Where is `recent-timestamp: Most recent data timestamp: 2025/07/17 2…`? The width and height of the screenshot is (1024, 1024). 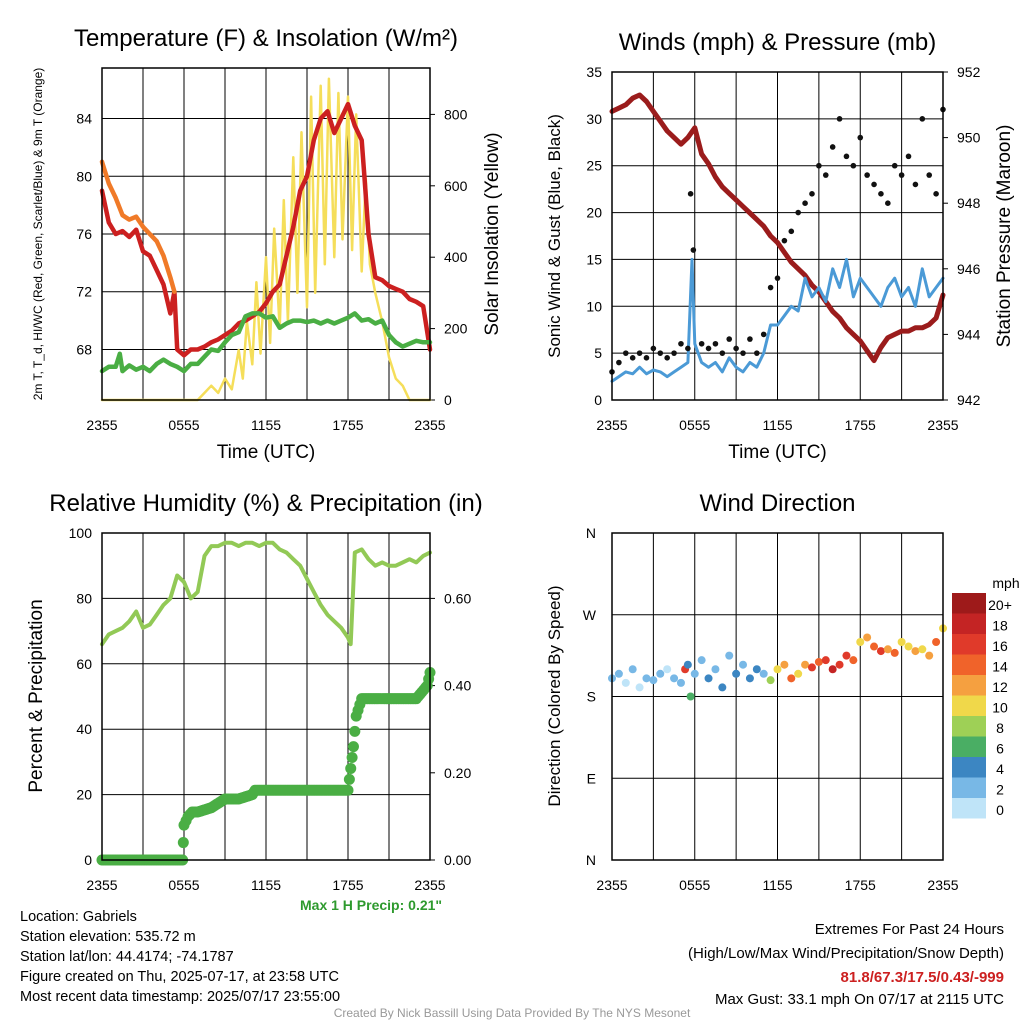
recent-timestamp: Most recent data timestamp: 2025/07/17 2… is located at coordinates (180, 997).